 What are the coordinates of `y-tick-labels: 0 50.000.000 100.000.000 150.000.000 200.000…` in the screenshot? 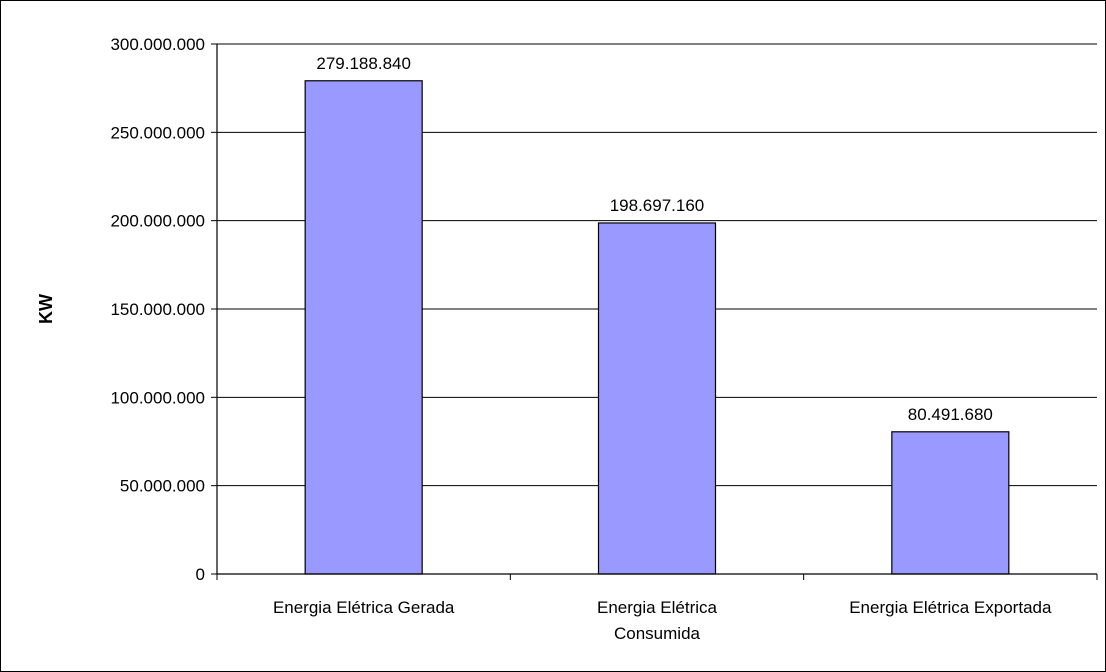 It's located at (157, 309).